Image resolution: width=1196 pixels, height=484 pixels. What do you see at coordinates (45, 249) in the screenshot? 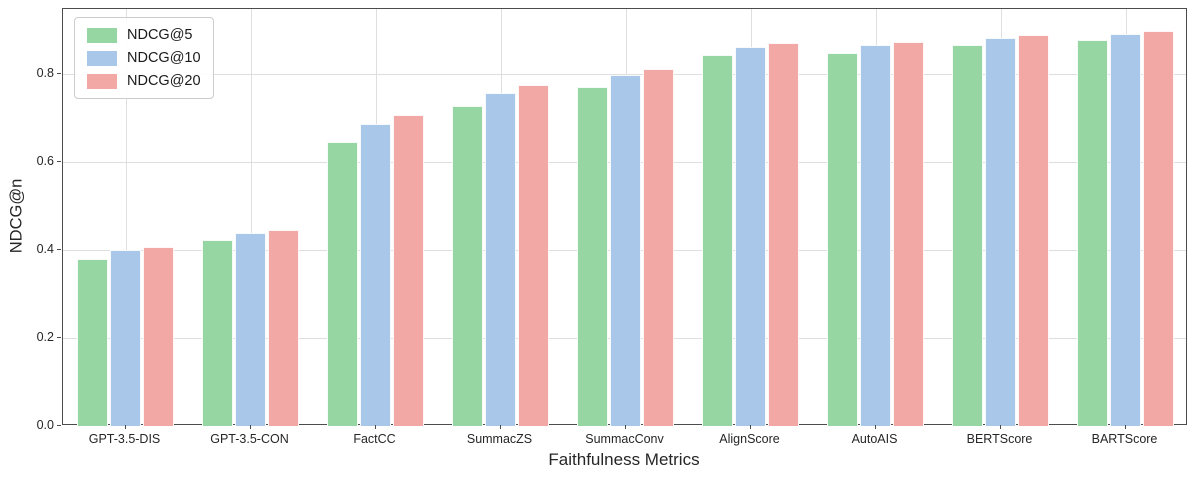
I see `y-tick-label: 0.4` at bounding box center [45, 249].